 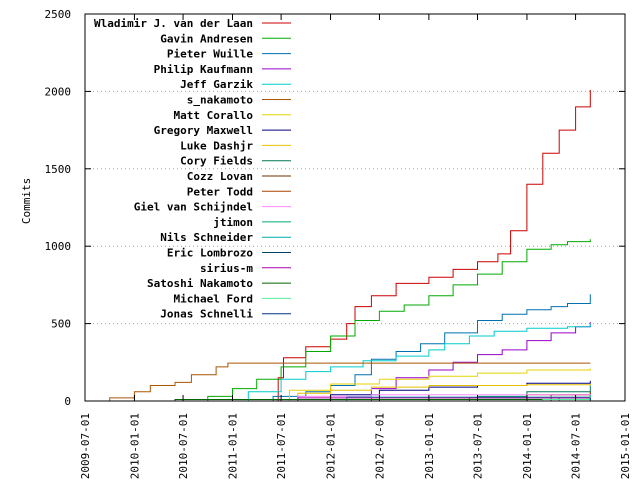 I want to click on legend-entry-label: Jeff Garzik, so click(x=216, y=84).